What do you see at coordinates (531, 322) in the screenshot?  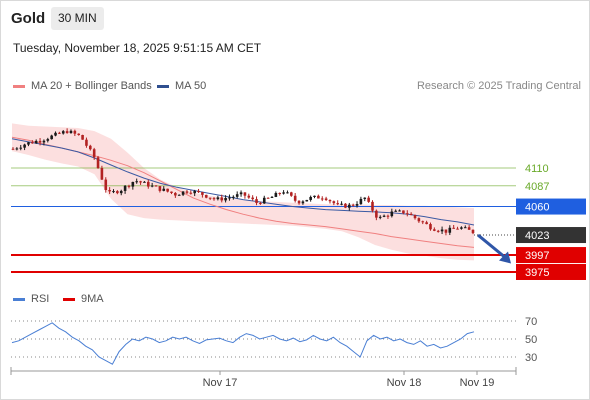 I see `rsi-tick-70: 70` at bounding box center [531, 322].